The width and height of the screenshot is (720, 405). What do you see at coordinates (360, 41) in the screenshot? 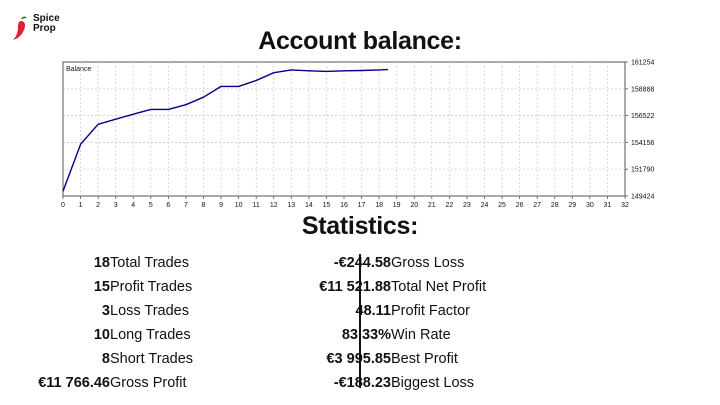
I see `page-title: Account balance:` at bounding box center [360, 41].